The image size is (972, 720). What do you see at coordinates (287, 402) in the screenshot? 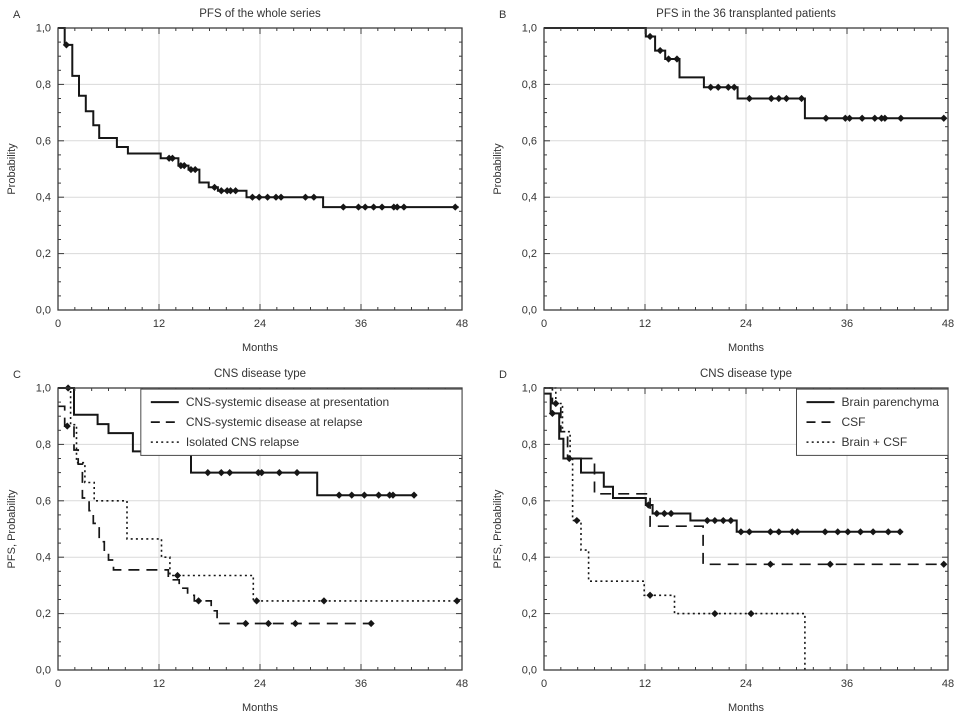
I see `legend-label: CNS-systemic disease at presentation` at bounding box center [287, 402].